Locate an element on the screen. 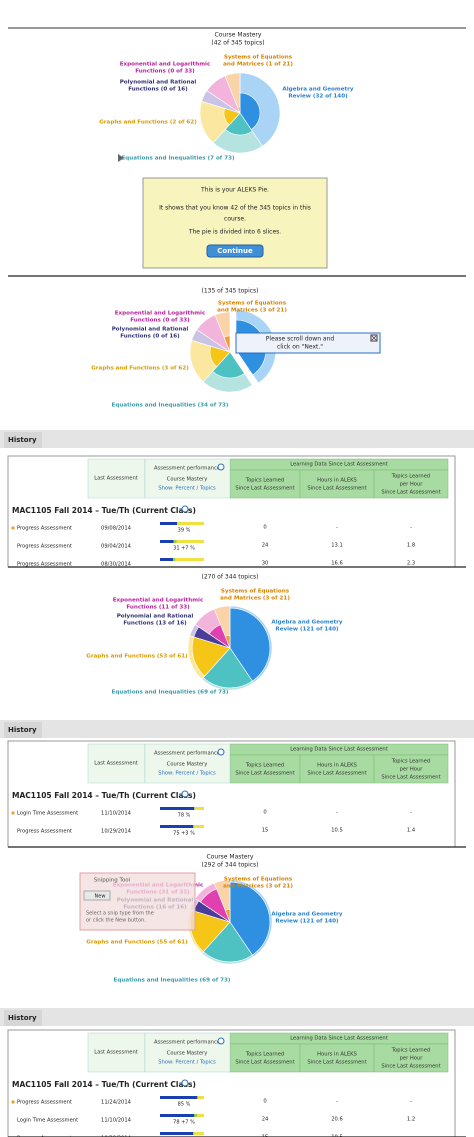 Image resolution: width=474 pixels, height=1137 pixels. row-mastery: 75 +3 % is located at coordinates (184, 834).